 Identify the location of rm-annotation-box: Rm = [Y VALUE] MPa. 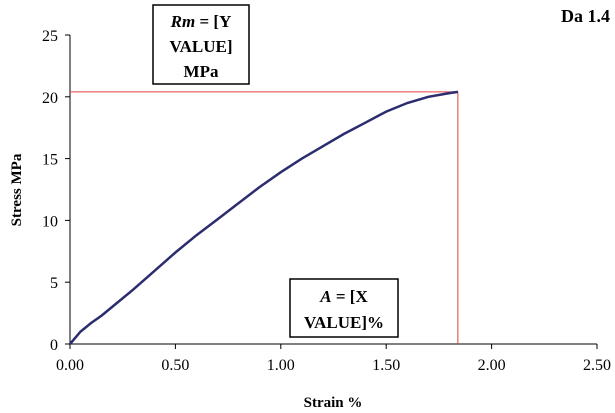
(201, 44).